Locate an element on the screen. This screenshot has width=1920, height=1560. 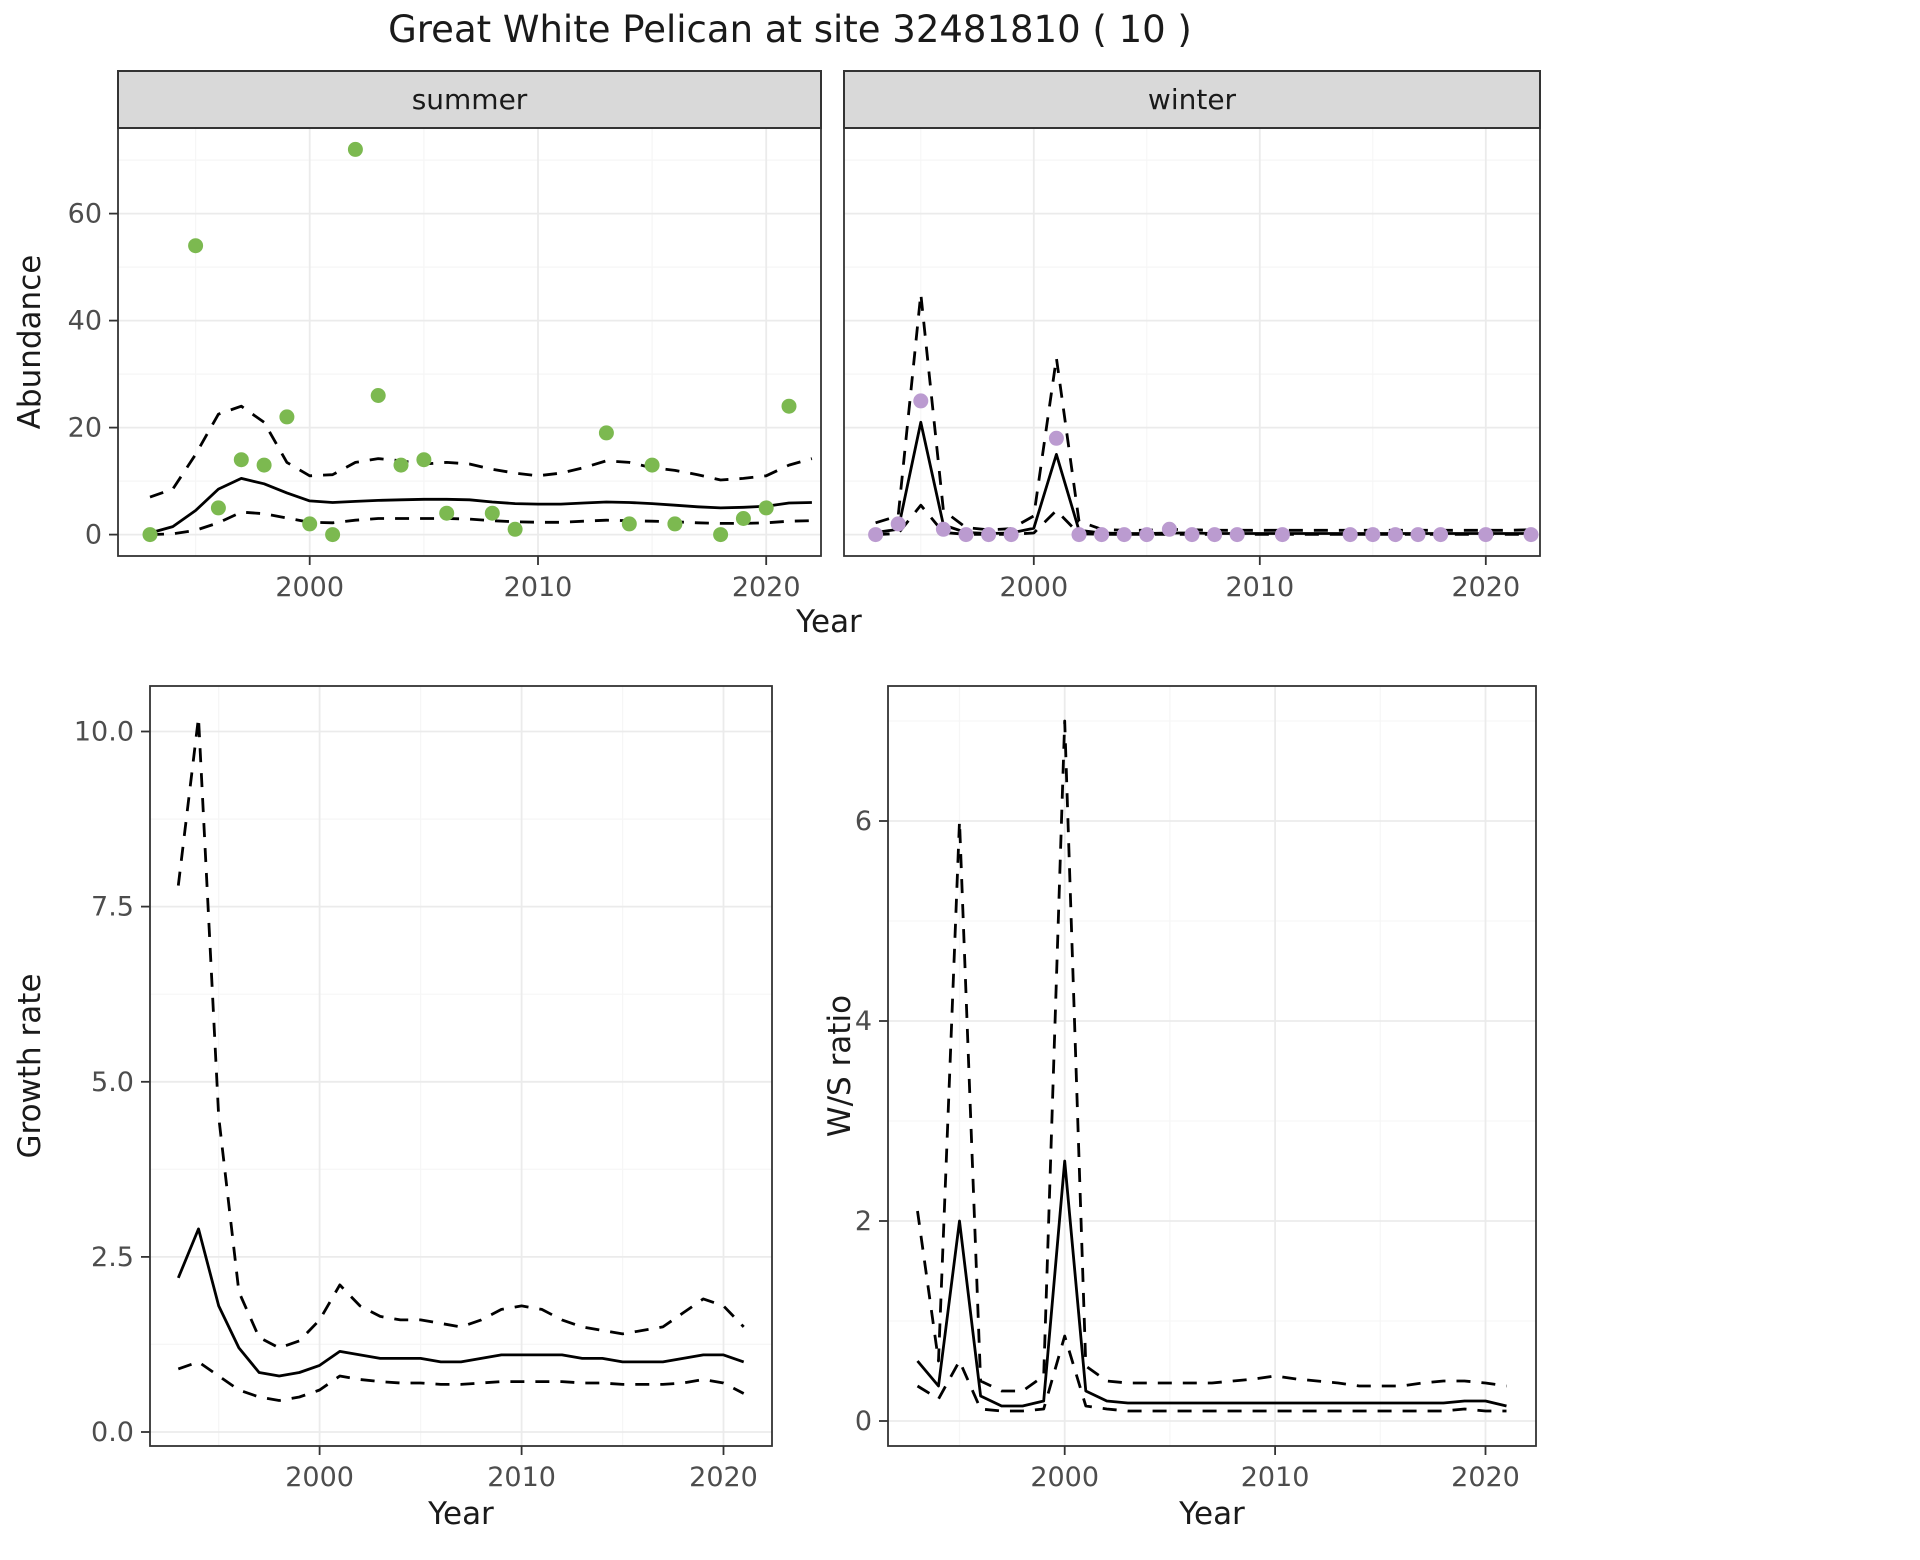
y-tick-label: 2 is located at coordinates (863, 1221).